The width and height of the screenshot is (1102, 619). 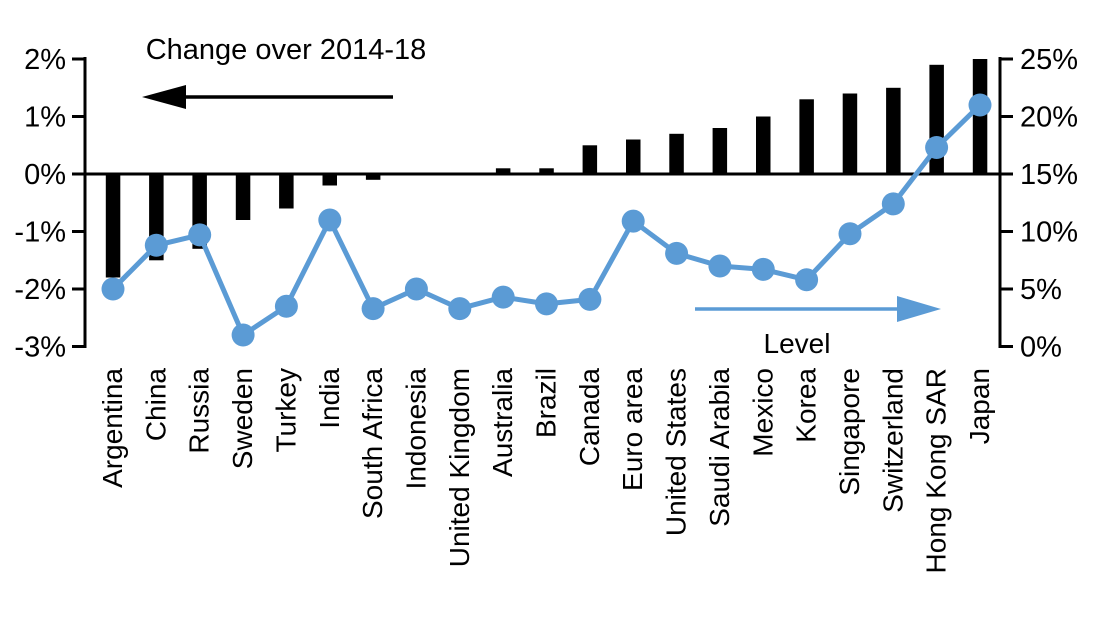 What do you see at coordinates (676, 452) in the screenshot?
I see `x-axis-label: United States` at bounding box center [676, 452].